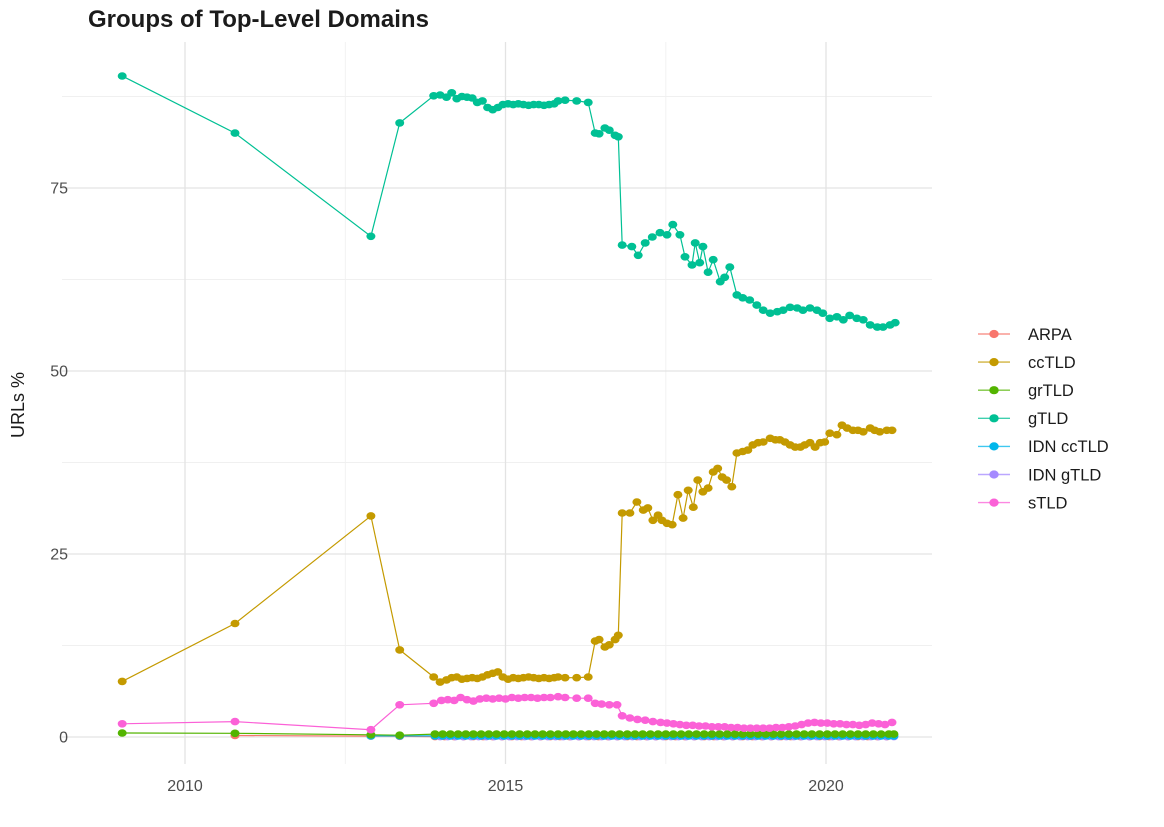 Image resolution: width=1164 pixels, height=827 pixels. What do you see at coordinates (994, 334) in the screenshot?
I see `legend-key-dot-arpa` at bounding box center [994, 334].